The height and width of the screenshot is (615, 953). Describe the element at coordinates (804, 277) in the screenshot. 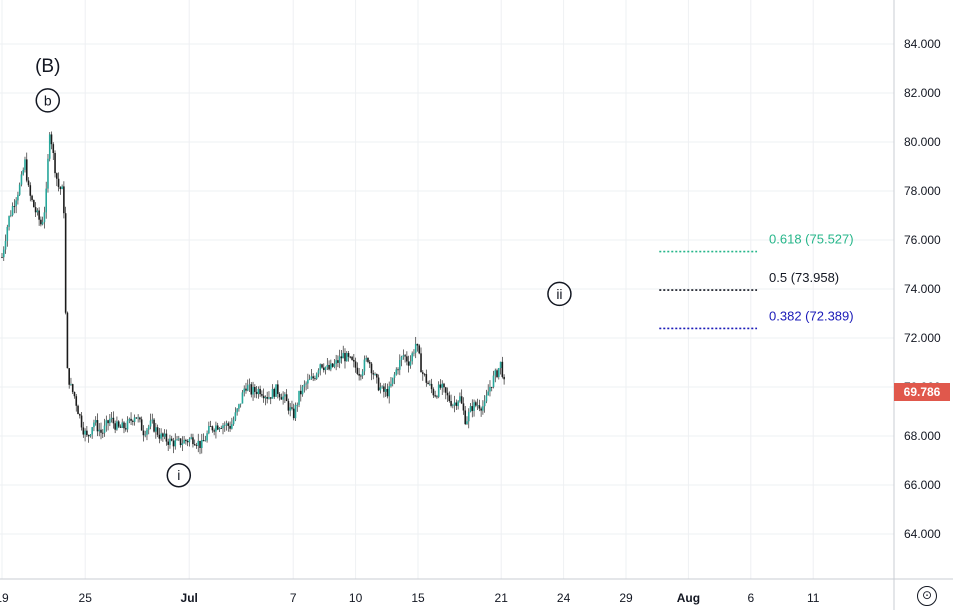

I see `fib-label-0.5: 0.5 (73.958)` at that location.